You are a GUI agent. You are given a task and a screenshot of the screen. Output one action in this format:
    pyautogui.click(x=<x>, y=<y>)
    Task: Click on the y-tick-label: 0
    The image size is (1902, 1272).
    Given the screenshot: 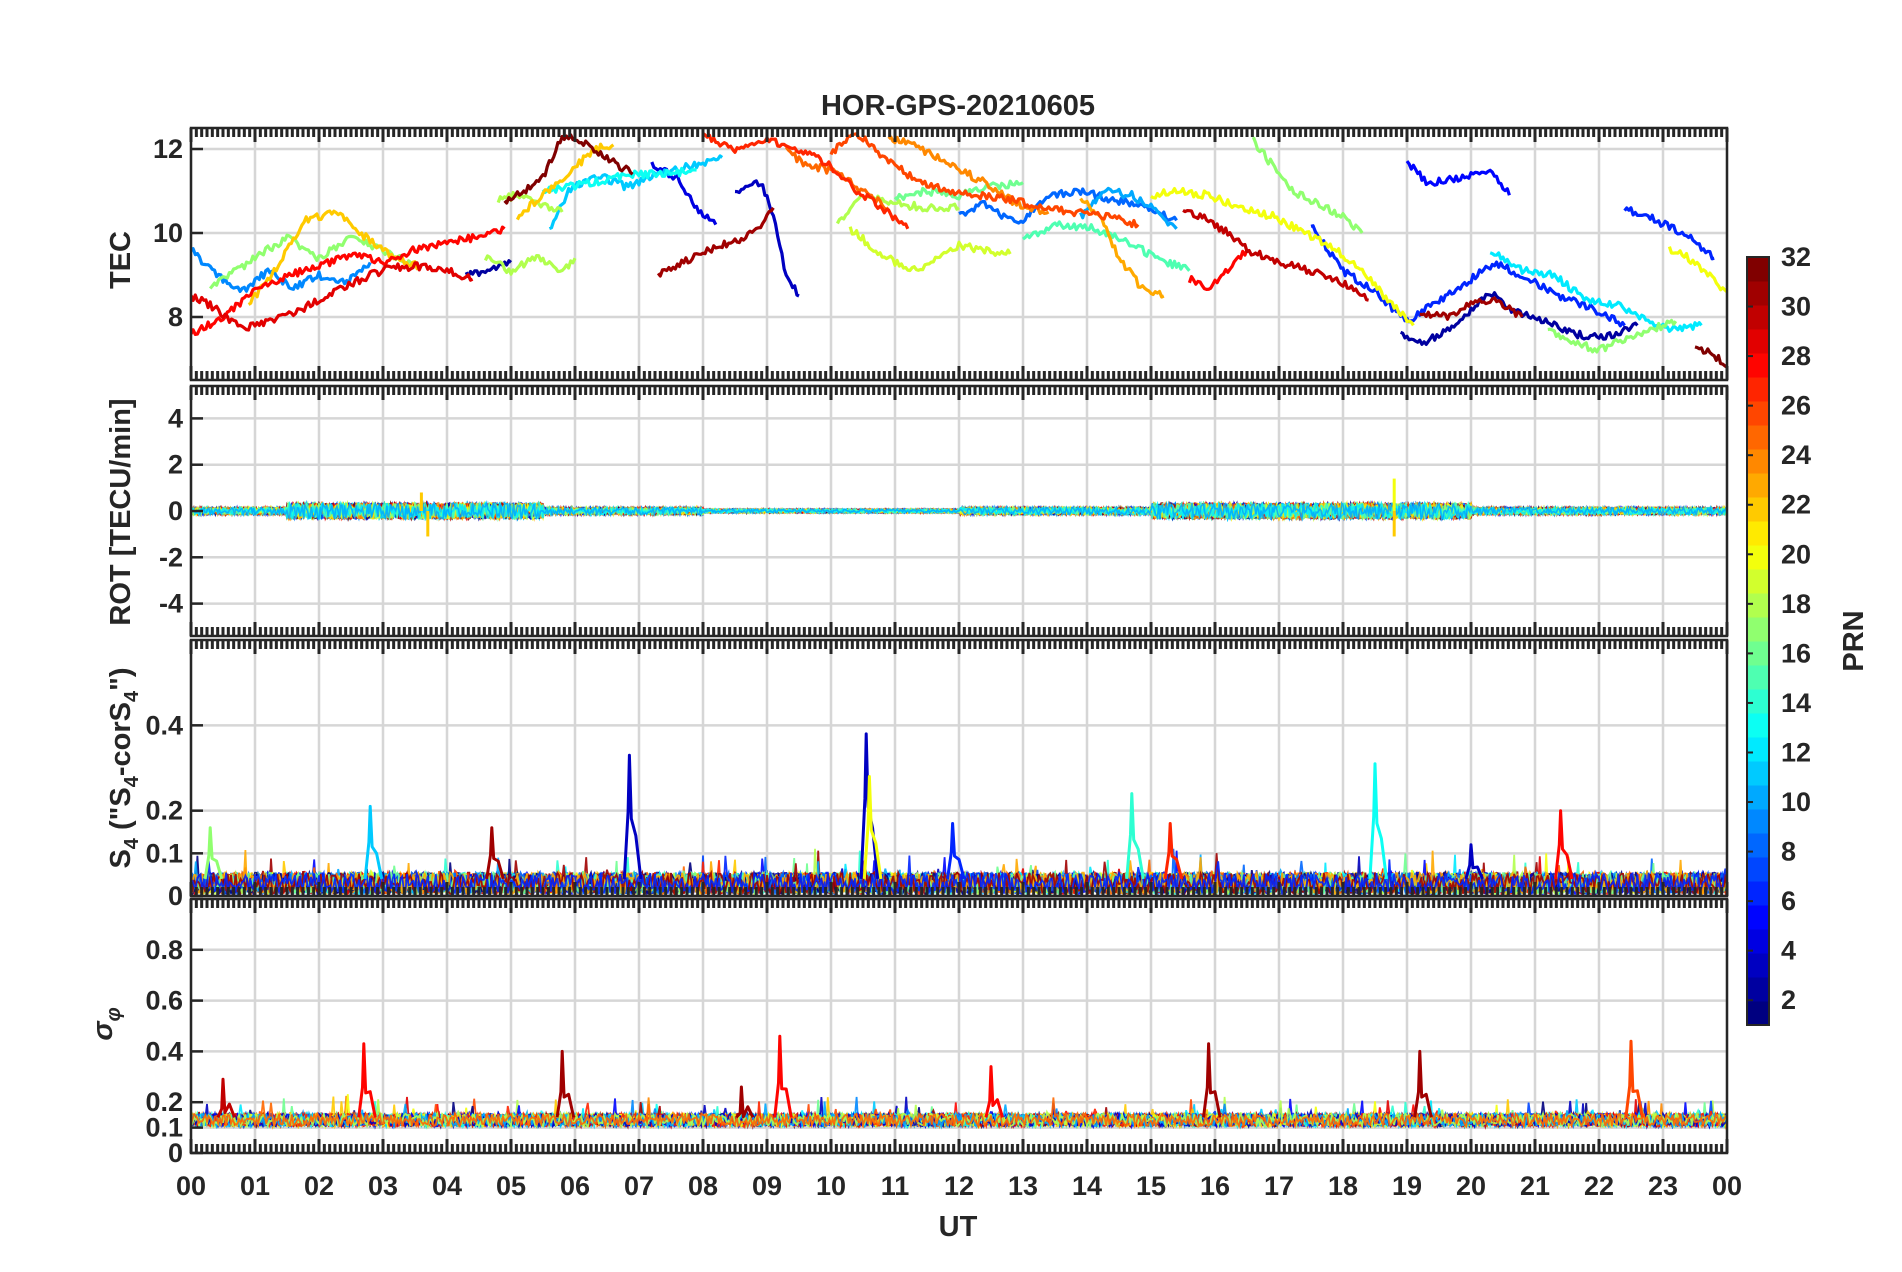 What is the action you would take?
    pyautogui.click(x=175, y=896)
    